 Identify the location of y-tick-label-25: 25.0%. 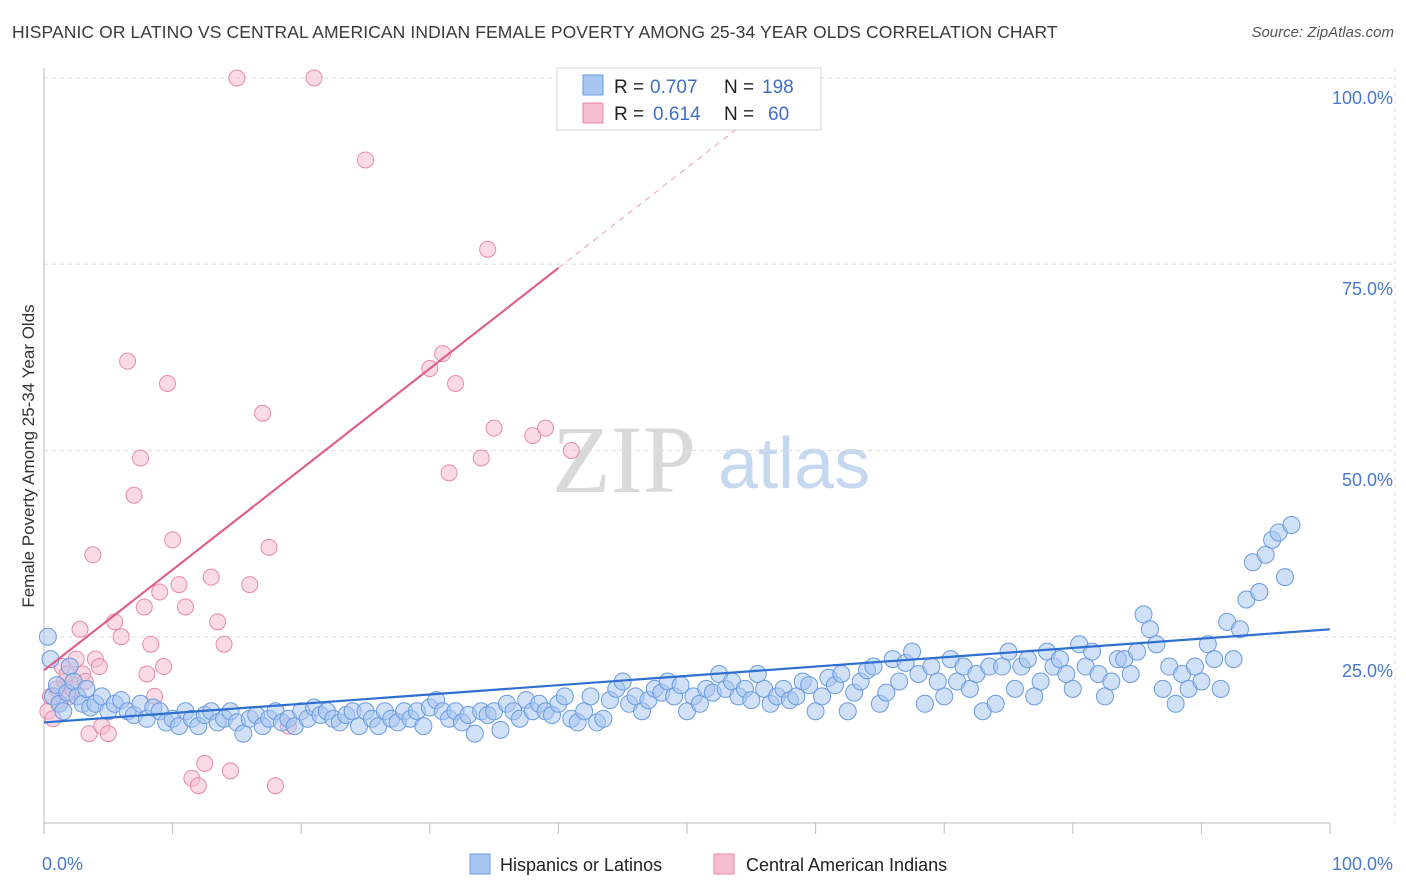
(1367, 671).